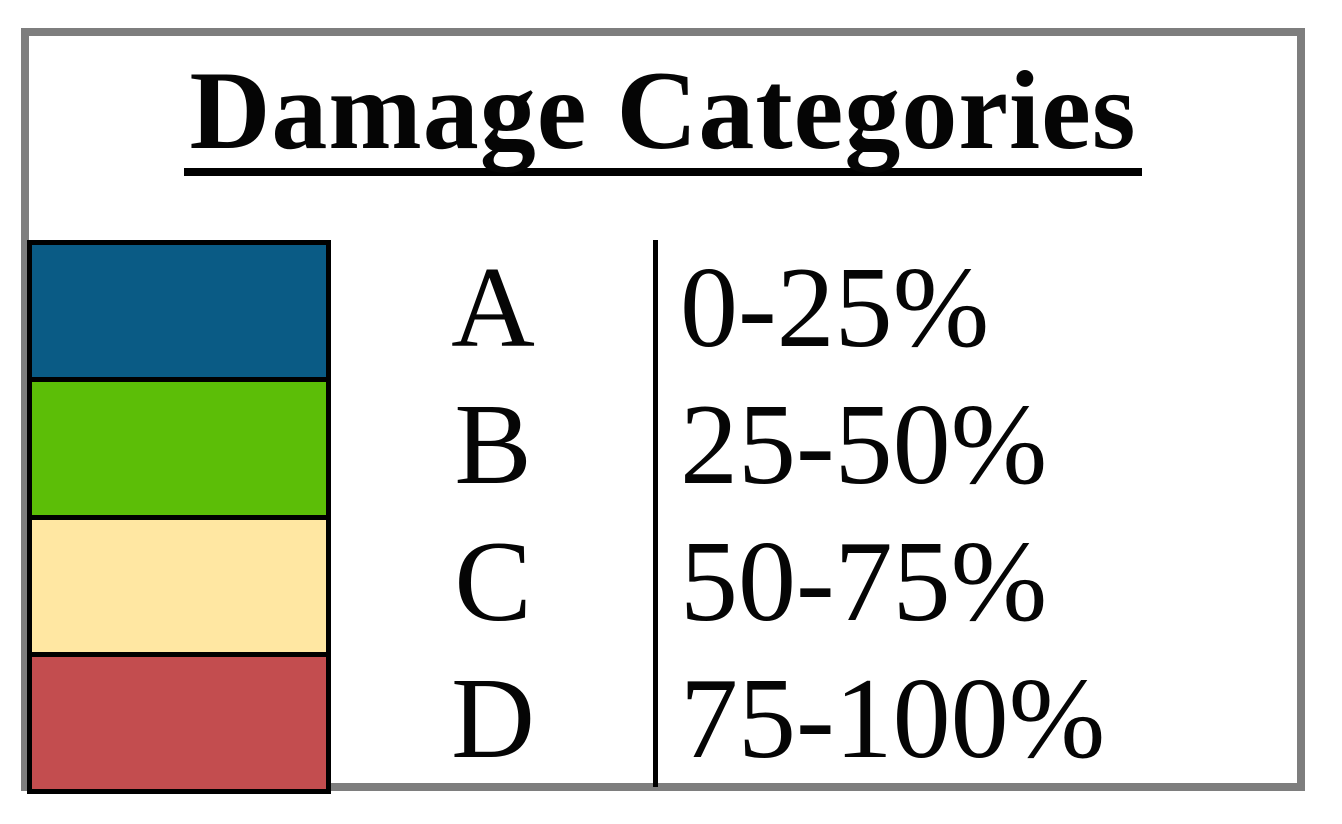 This screenshot has width=1342, height=824. Describe the element at coordinates (655, 513) in the screenshot. I see `letter-range-divider-line` at that location.